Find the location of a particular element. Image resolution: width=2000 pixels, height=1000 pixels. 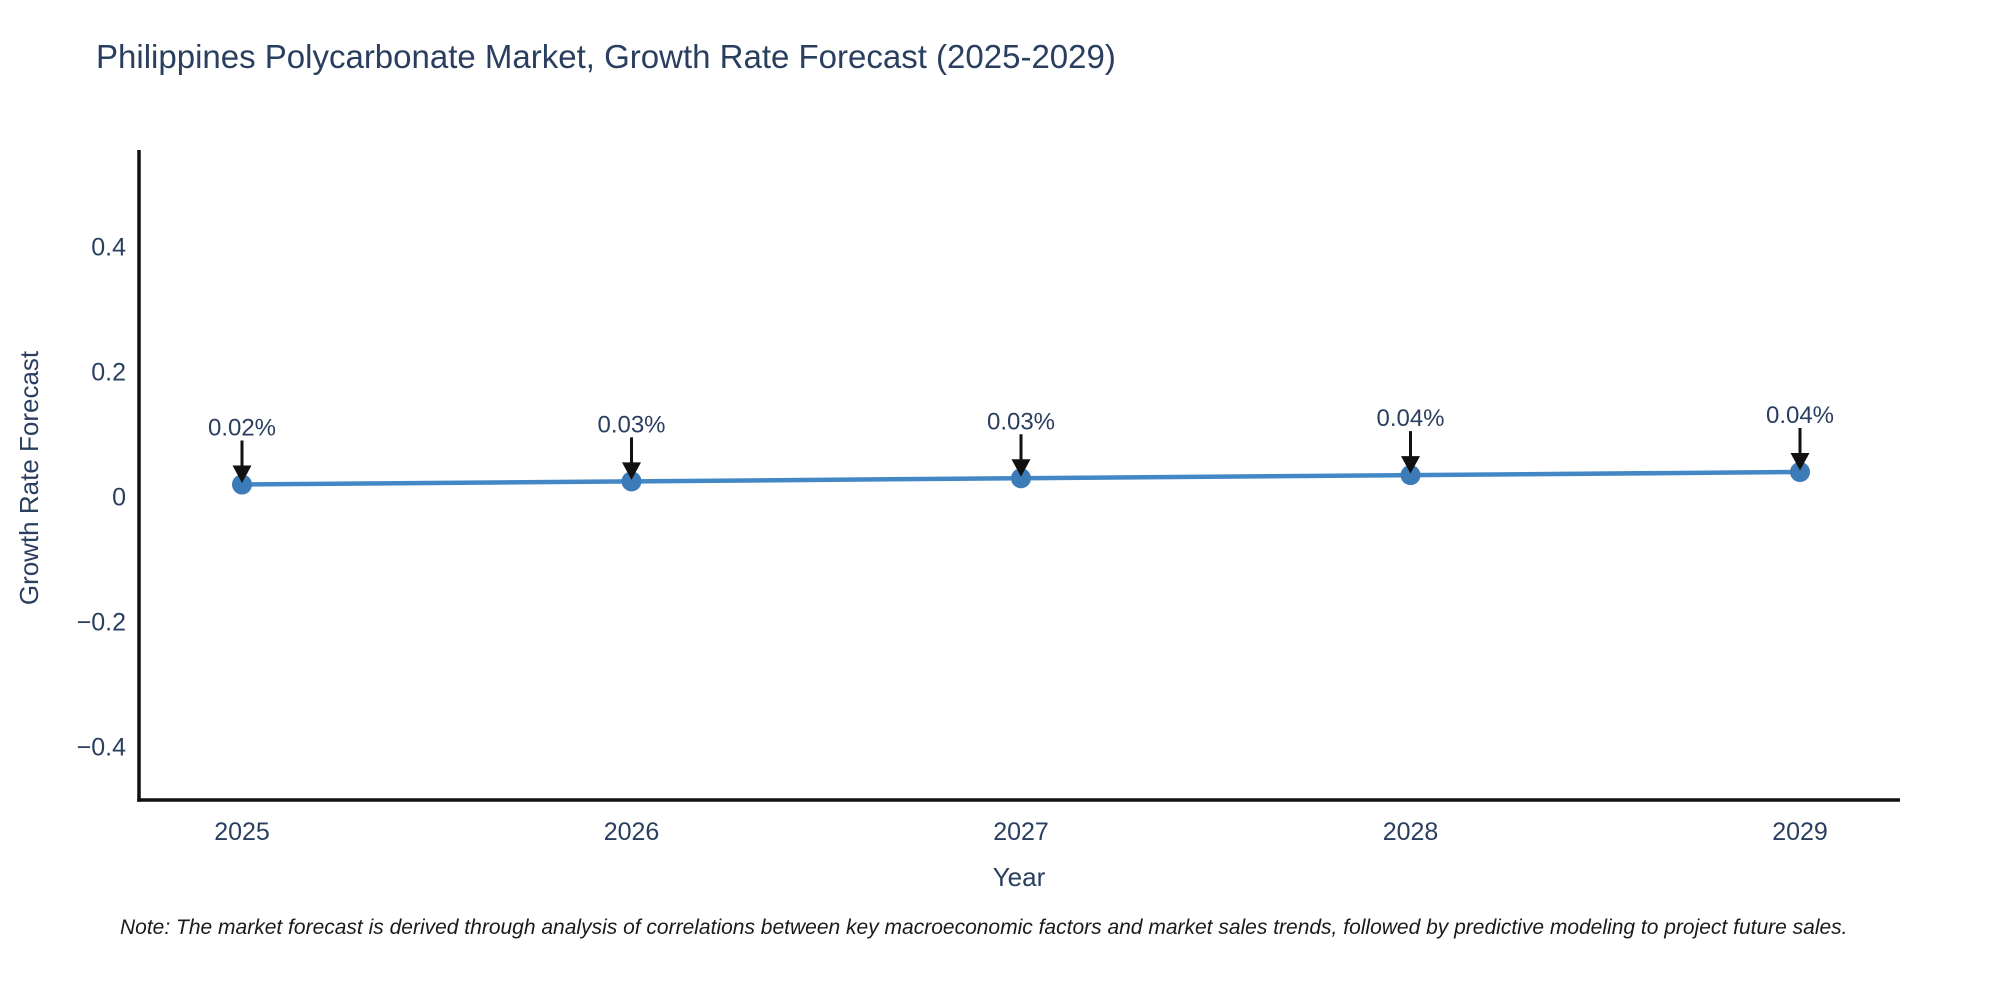

x-tick-label: 2028 is located at coordinates (1411, 832).